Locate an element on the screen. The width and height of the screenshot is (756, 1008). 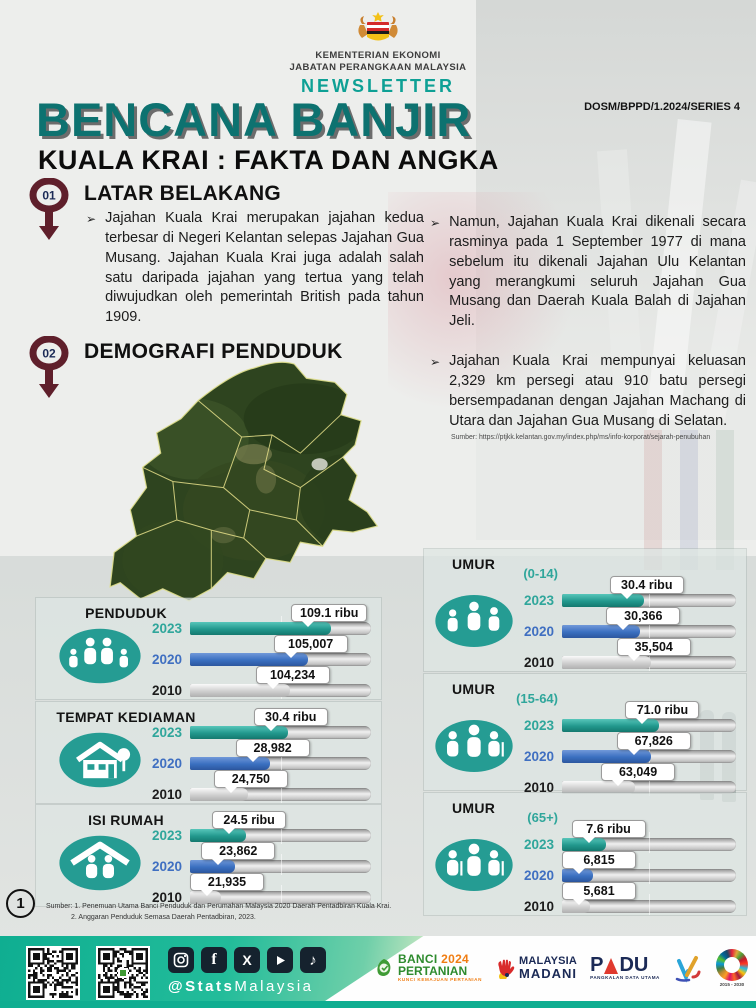
main-title: BENCANA BANJIR is located at coordinates (254, 119).